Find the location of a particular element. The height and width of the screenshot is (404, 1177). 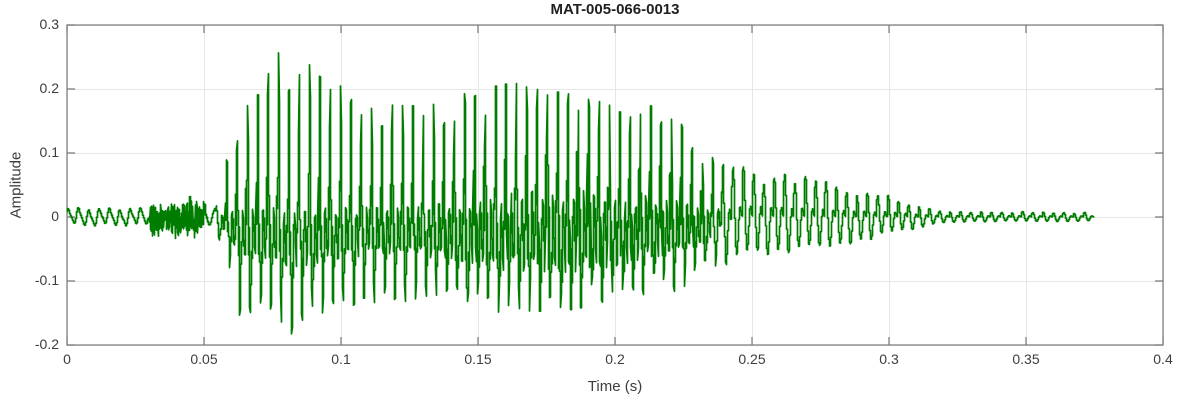

y-tick-label: 0.2 is located at coordinates (49, 88).